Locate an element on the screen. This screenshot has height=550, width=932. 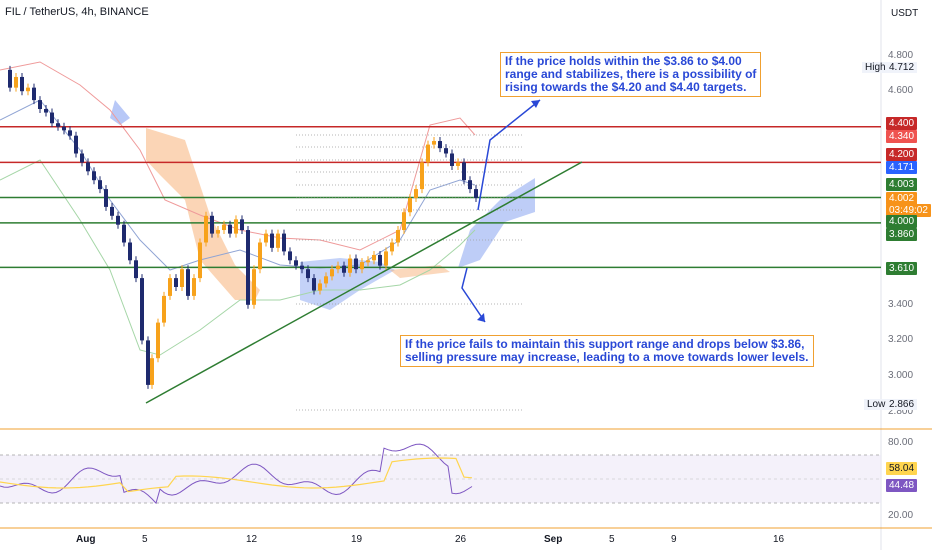
price-tag: 4.400 is located at coordinates (902, 123).